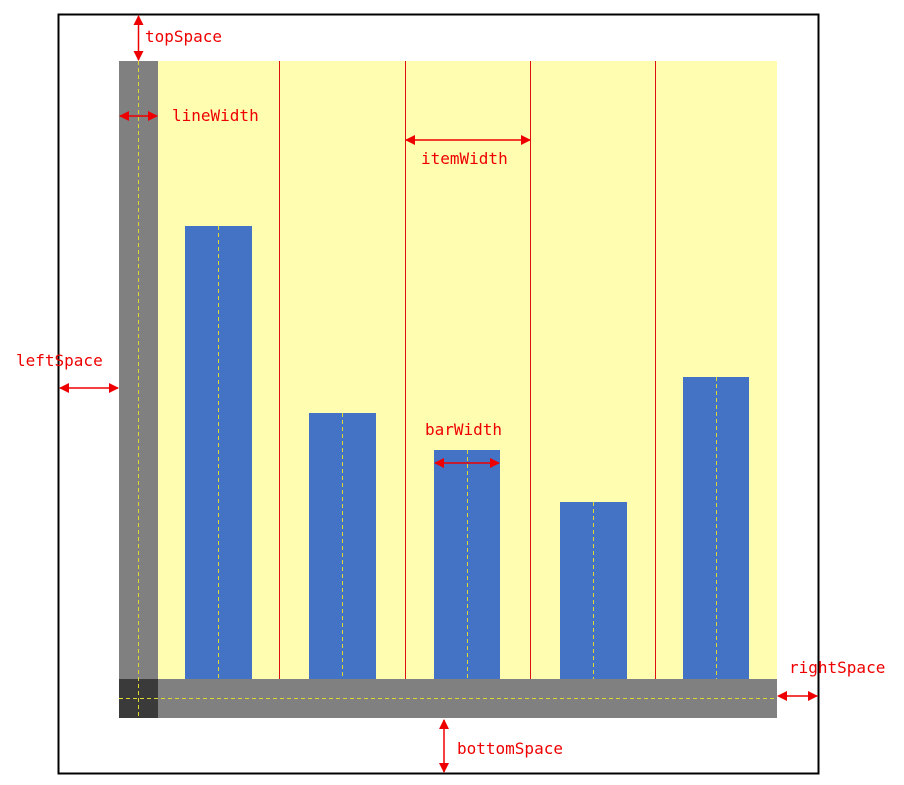 The width and height of the screenshot is (904, 785). Describe the element at coordinates (215, 115) in the screenshot. I see `line-width-label: lineWidth` at that location.